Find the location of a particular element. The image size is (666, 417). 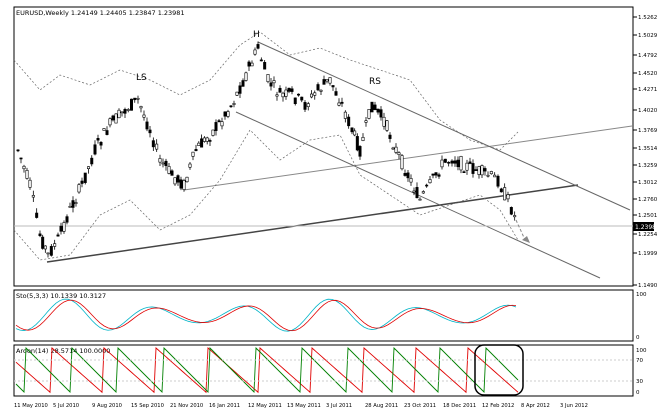

price-tick-label: 1.4020 is located at coordinates (648, 111).